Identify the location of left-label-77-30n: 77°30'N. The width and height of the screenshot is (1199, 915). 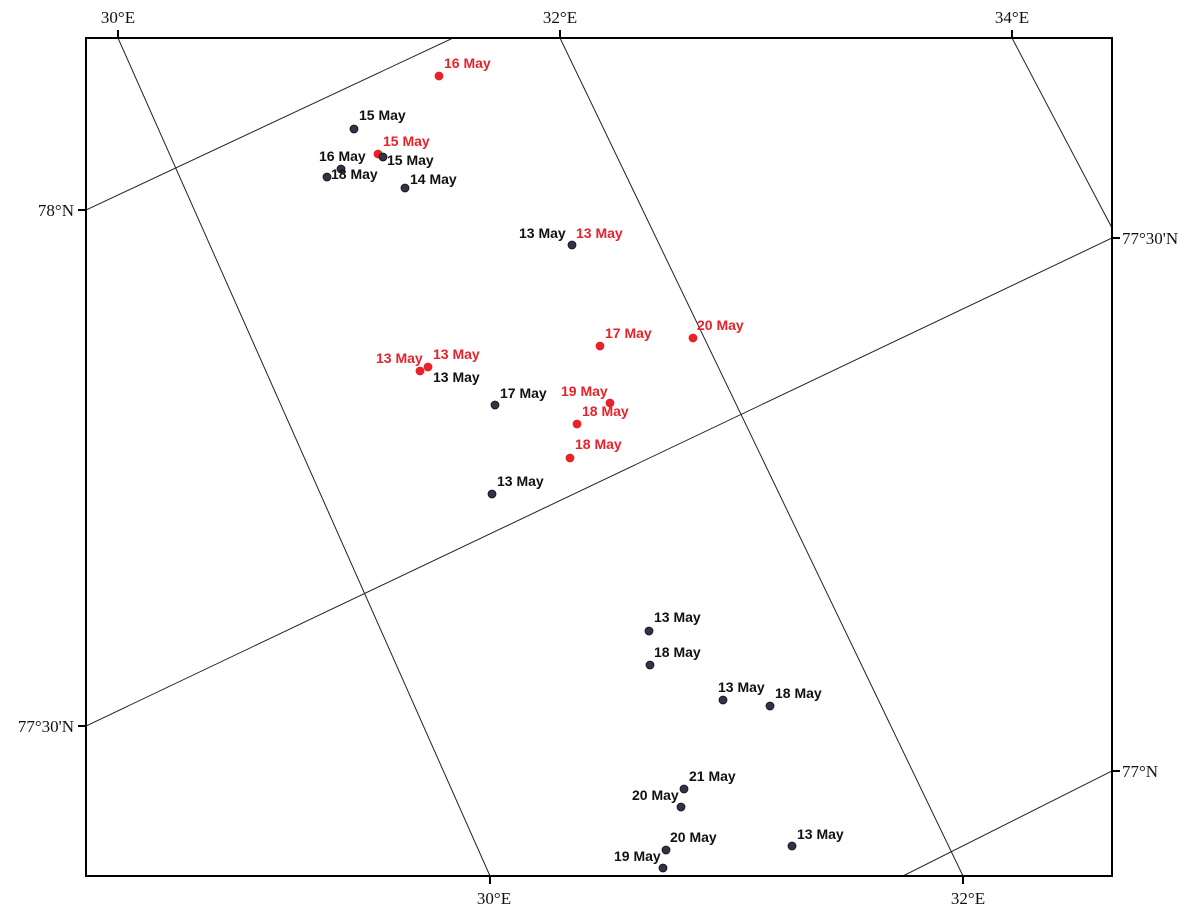
(46, 726).